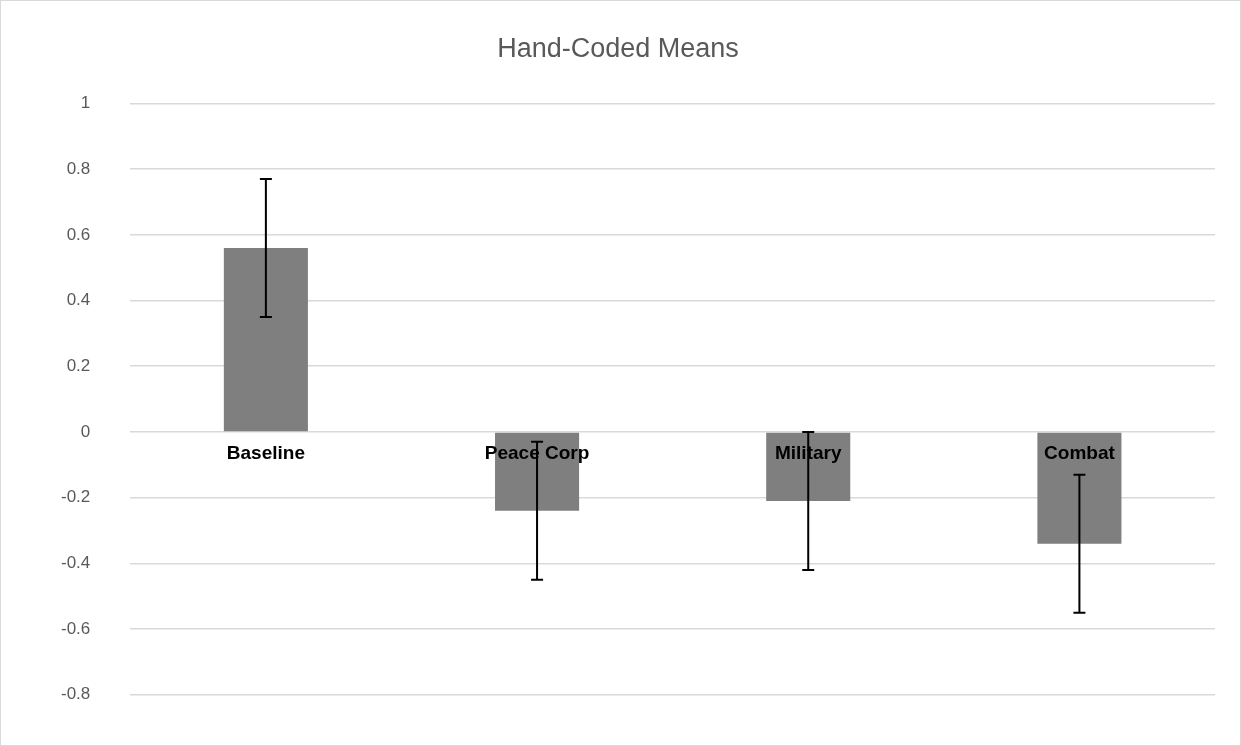  I want to click on y-tick-label: 0, so click(85, 431).